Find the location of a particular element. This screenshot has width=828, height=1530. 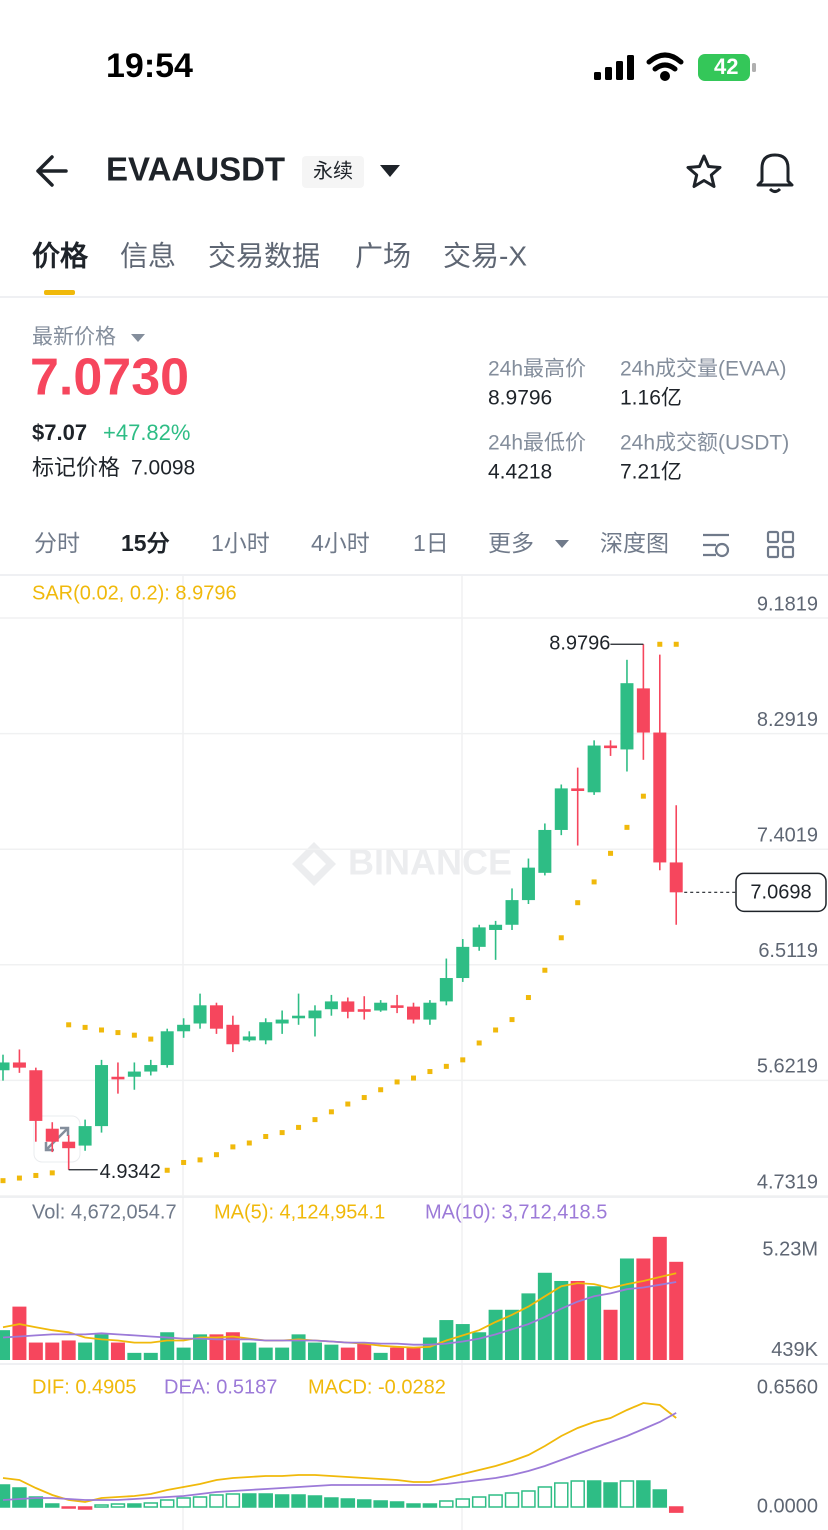

tab: 价格 is located at coordinates (60, 255).